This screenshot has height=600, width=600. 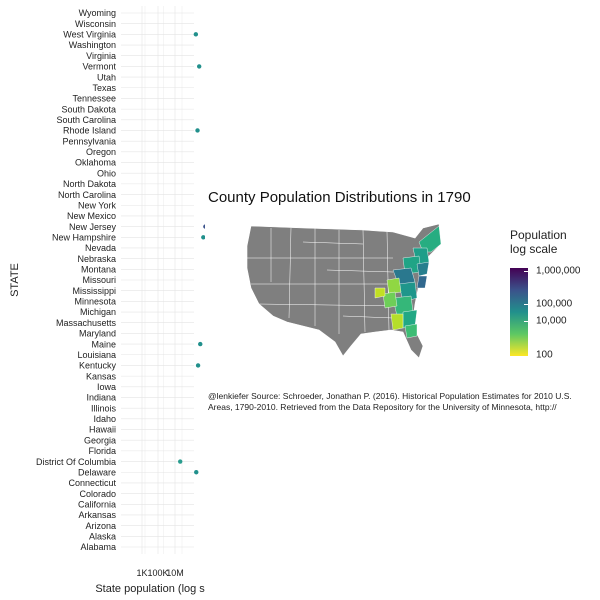 I want to click on legend-title-line: Population, so click(x=538, y=235).